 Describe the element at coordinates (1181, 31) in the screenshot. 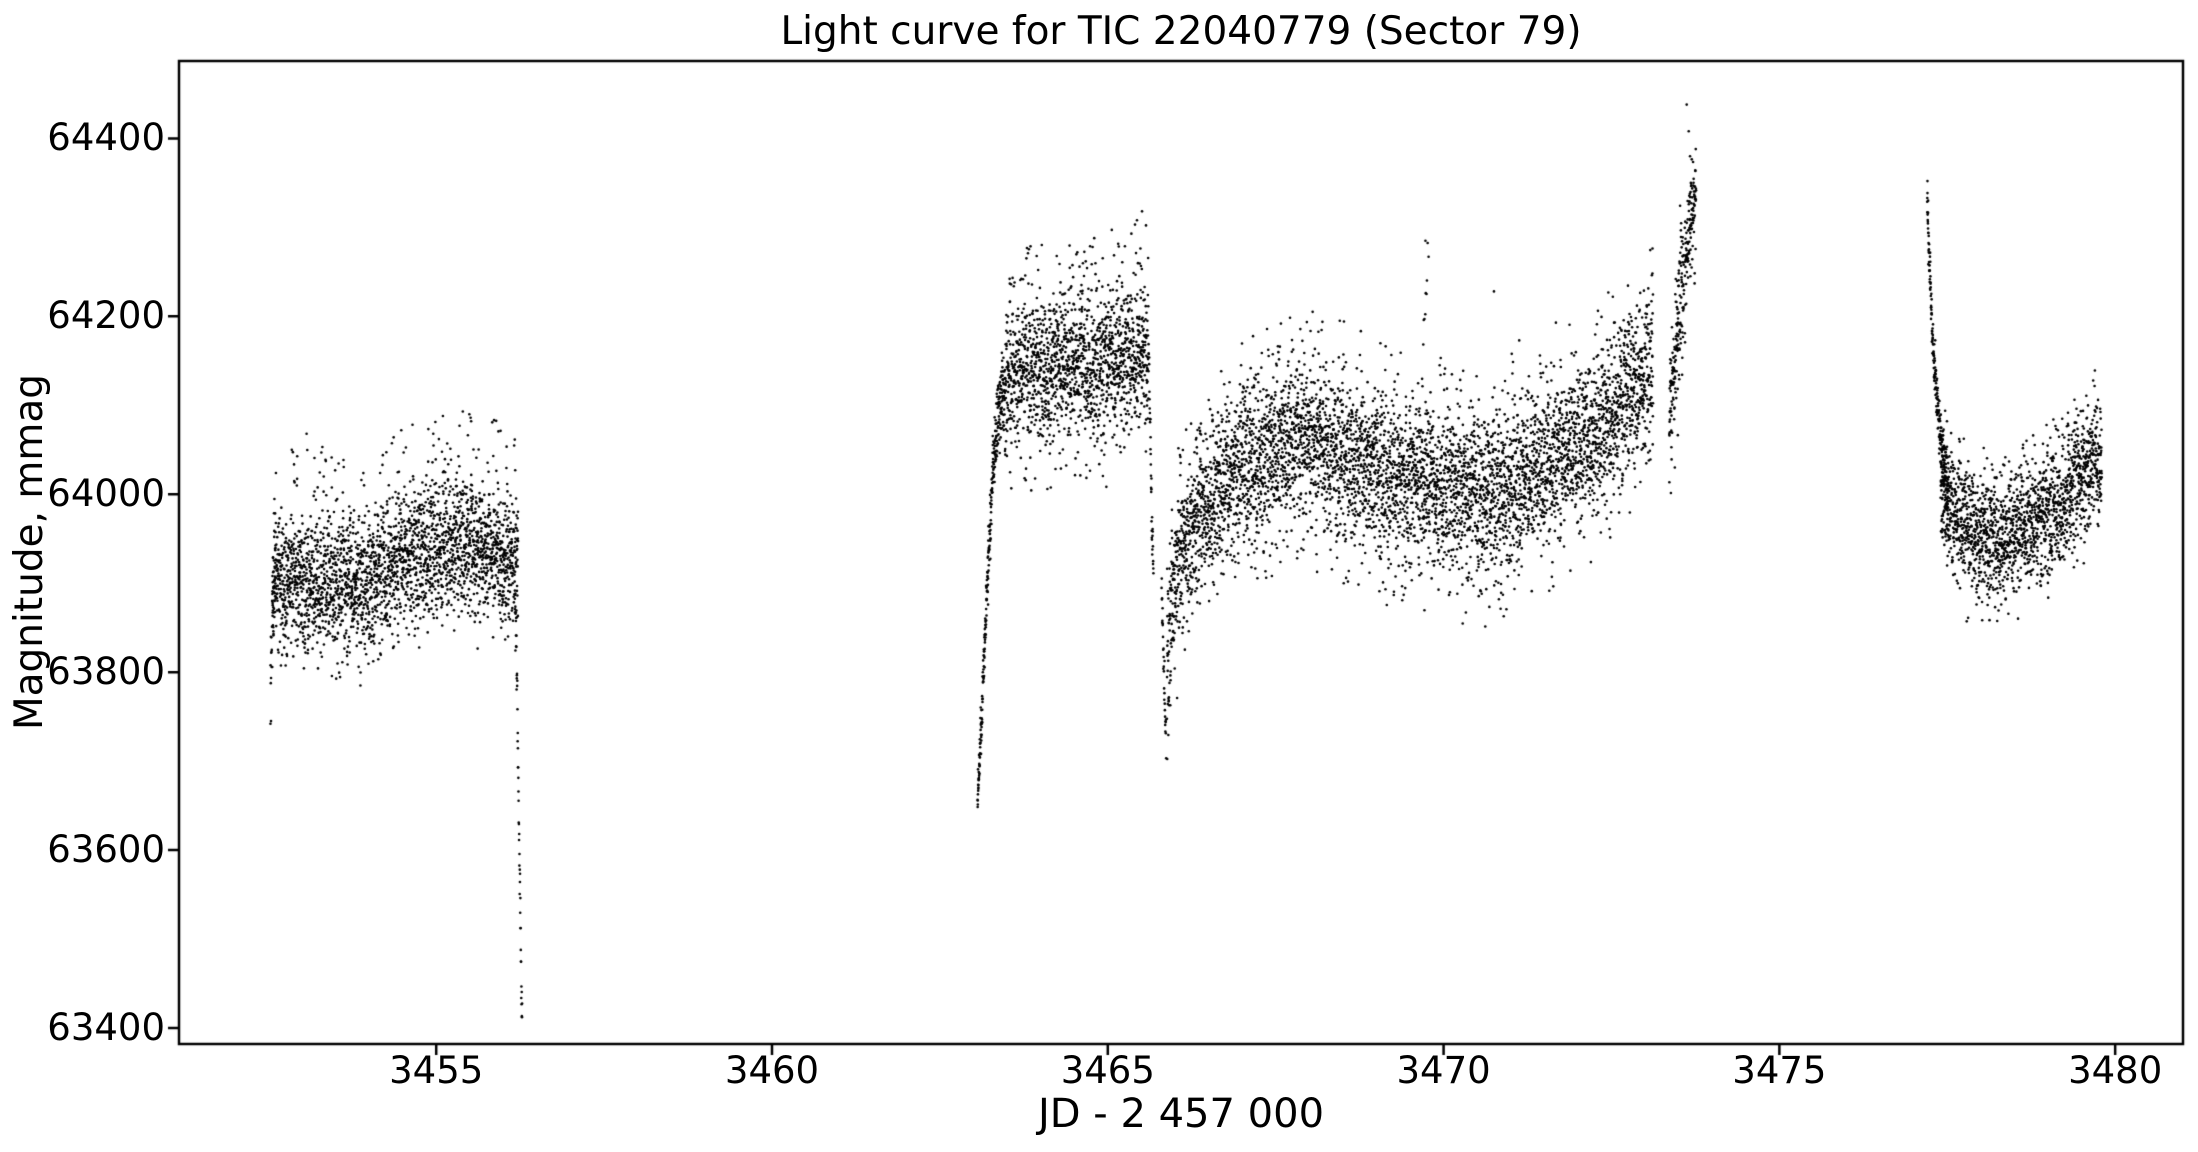

I see `chart-title: Light curve for TIC 22040779 (Sector 79)` at that location.